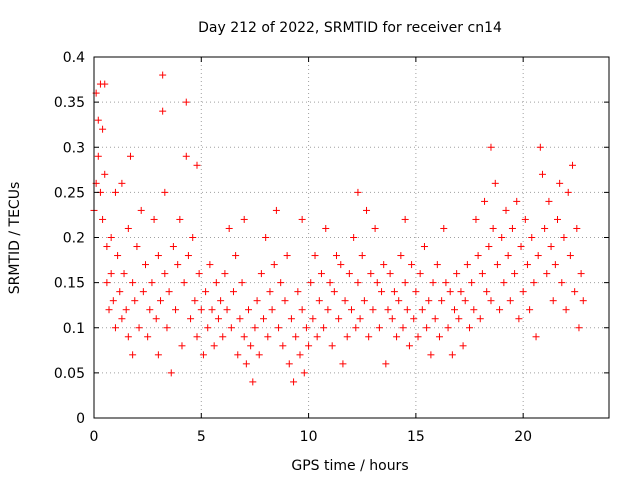 The image size is (640, 480). What do you see at coordinates (15, 238) in the screenshot?
I see `y-axis-label: SRMTID / TECUs` at bounding box center [15, 238].